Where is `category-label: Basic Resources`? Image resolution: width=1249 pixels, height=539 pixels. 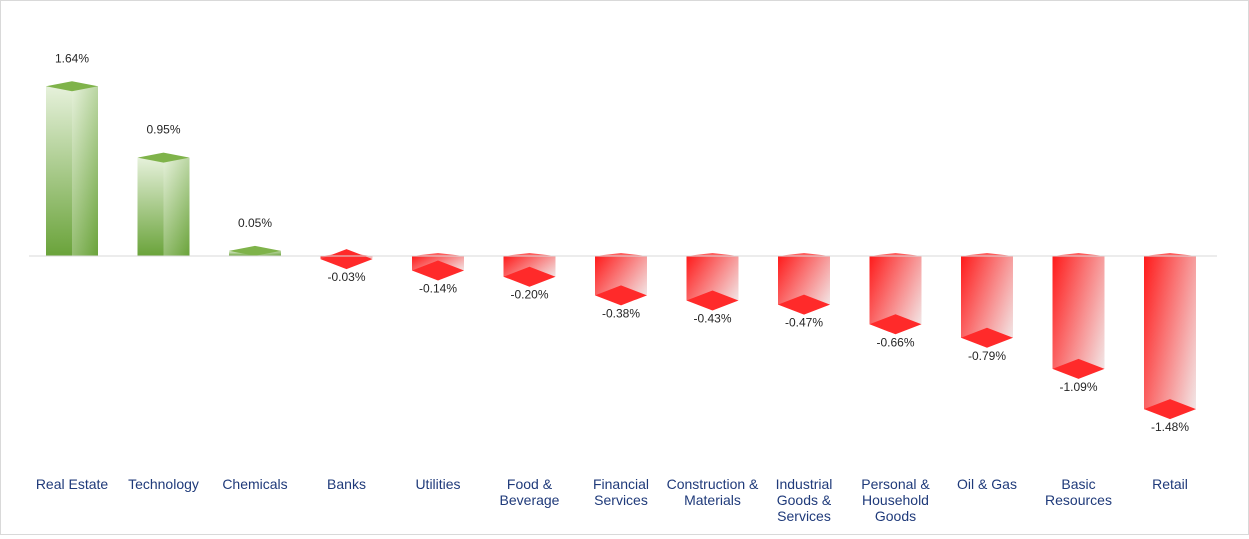 category-label: Basic Resources is located at coordinates (1078, 492).